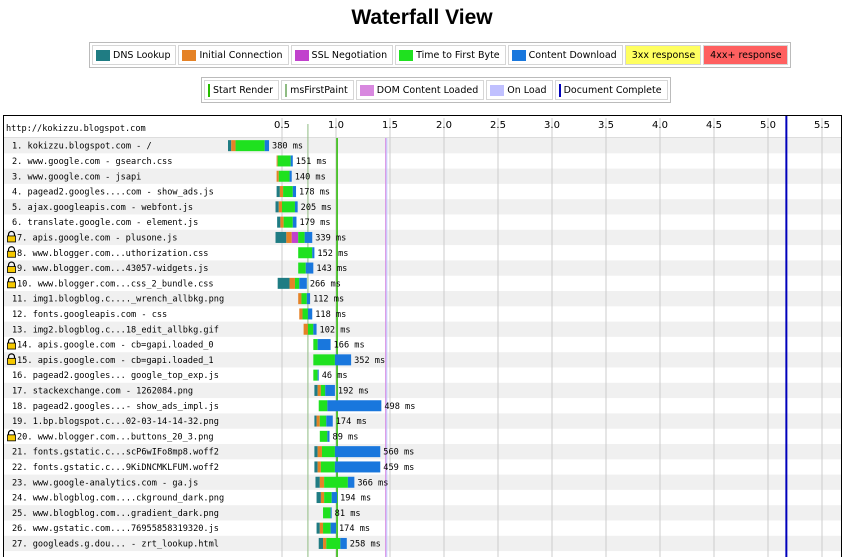 The width and height of the screenshot is (844, 557). I want to click on request-label: 27. googleads.g.dou... - zrt_lookup.html, so click(115, 544).